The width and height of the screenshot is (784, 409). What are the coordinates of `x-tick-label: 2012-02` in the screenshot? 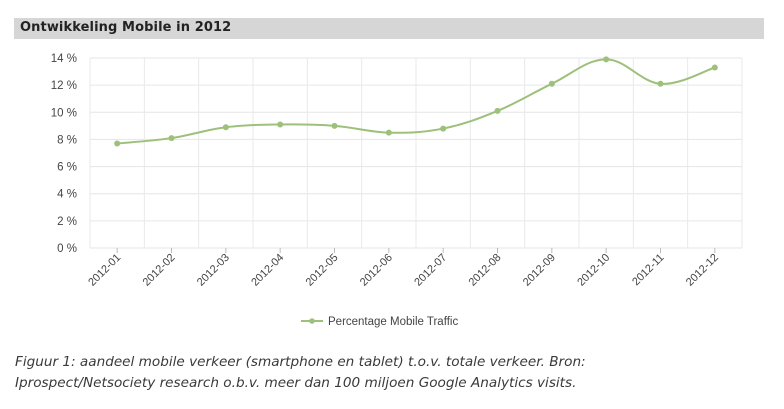 It's located at (159, 270).